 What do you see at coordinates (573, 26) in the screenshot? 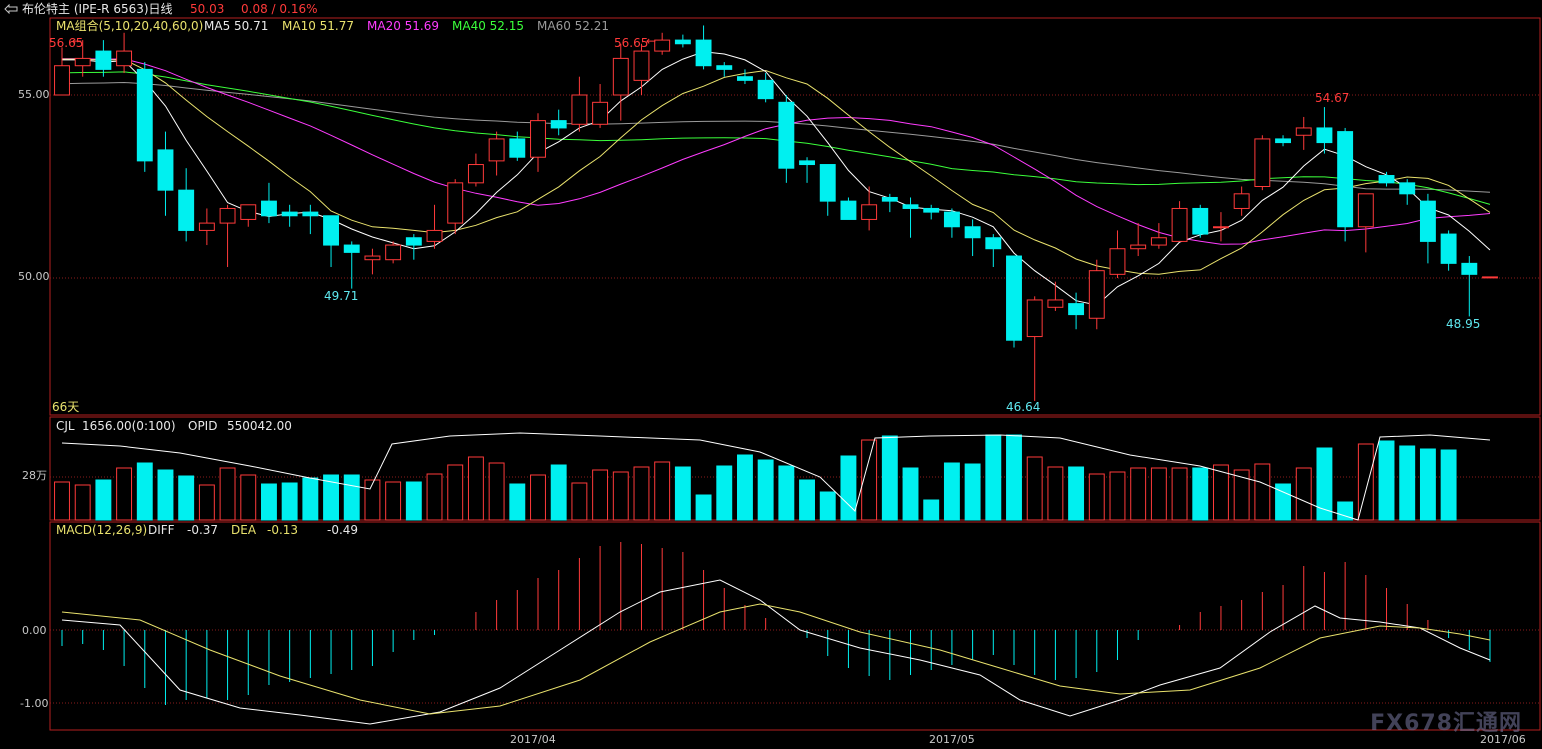
I see `ma60-label: MA60 52.21` at bounding box center [573, 26].